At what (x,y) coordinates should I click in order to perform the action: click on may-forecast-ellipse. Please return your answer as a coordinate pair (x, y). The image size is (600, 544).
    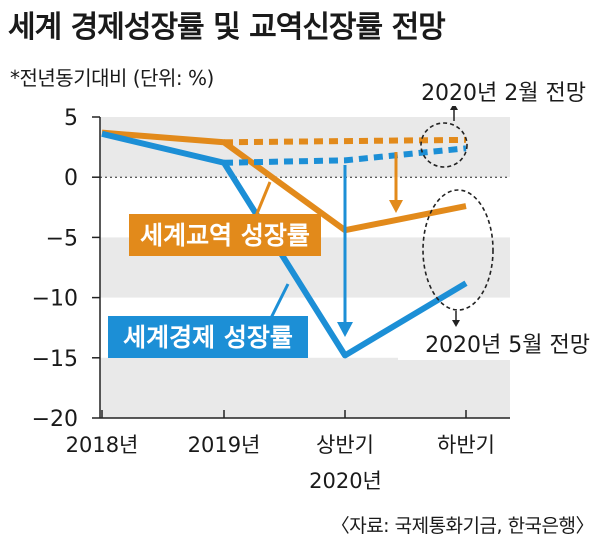
    Looking at the image, I should click on (458, 250).